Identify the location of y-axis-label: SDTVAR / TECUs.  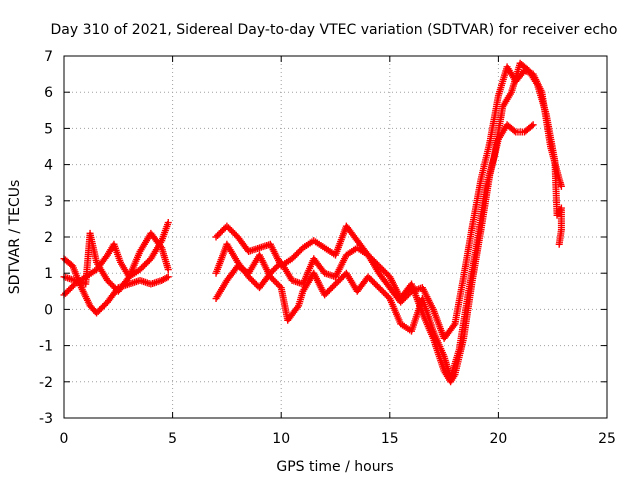
(15, 237).